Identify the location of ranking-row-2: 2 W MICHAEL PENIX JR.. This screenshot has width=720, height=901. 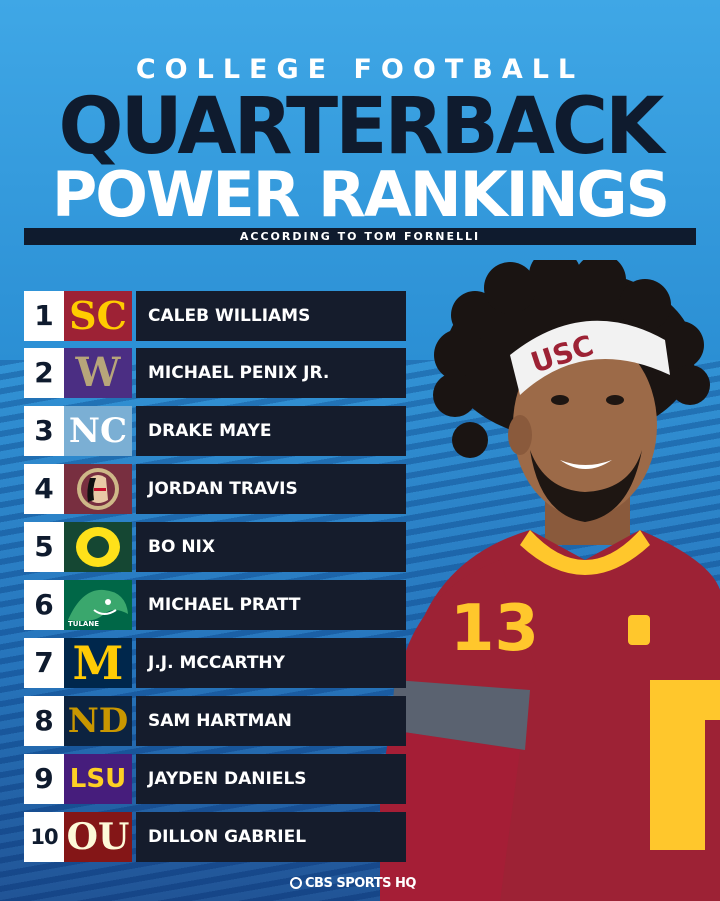
(215, 373).